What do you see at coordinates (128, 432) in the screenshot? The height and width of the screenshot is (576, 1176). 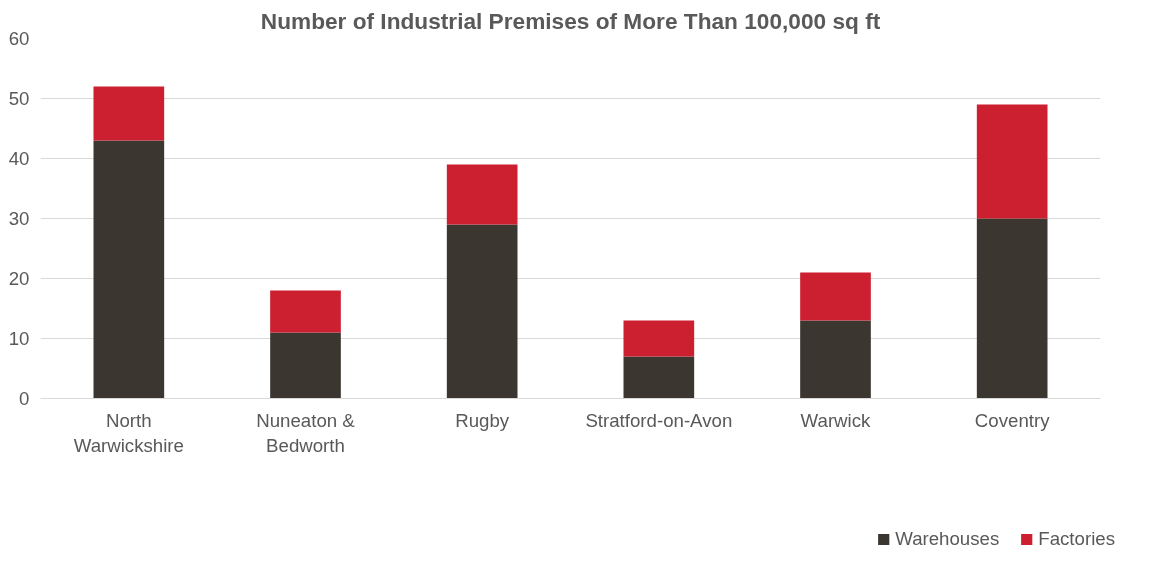 I see `x-tick-label: North Warwickshire` at bounding box center [128, 432].